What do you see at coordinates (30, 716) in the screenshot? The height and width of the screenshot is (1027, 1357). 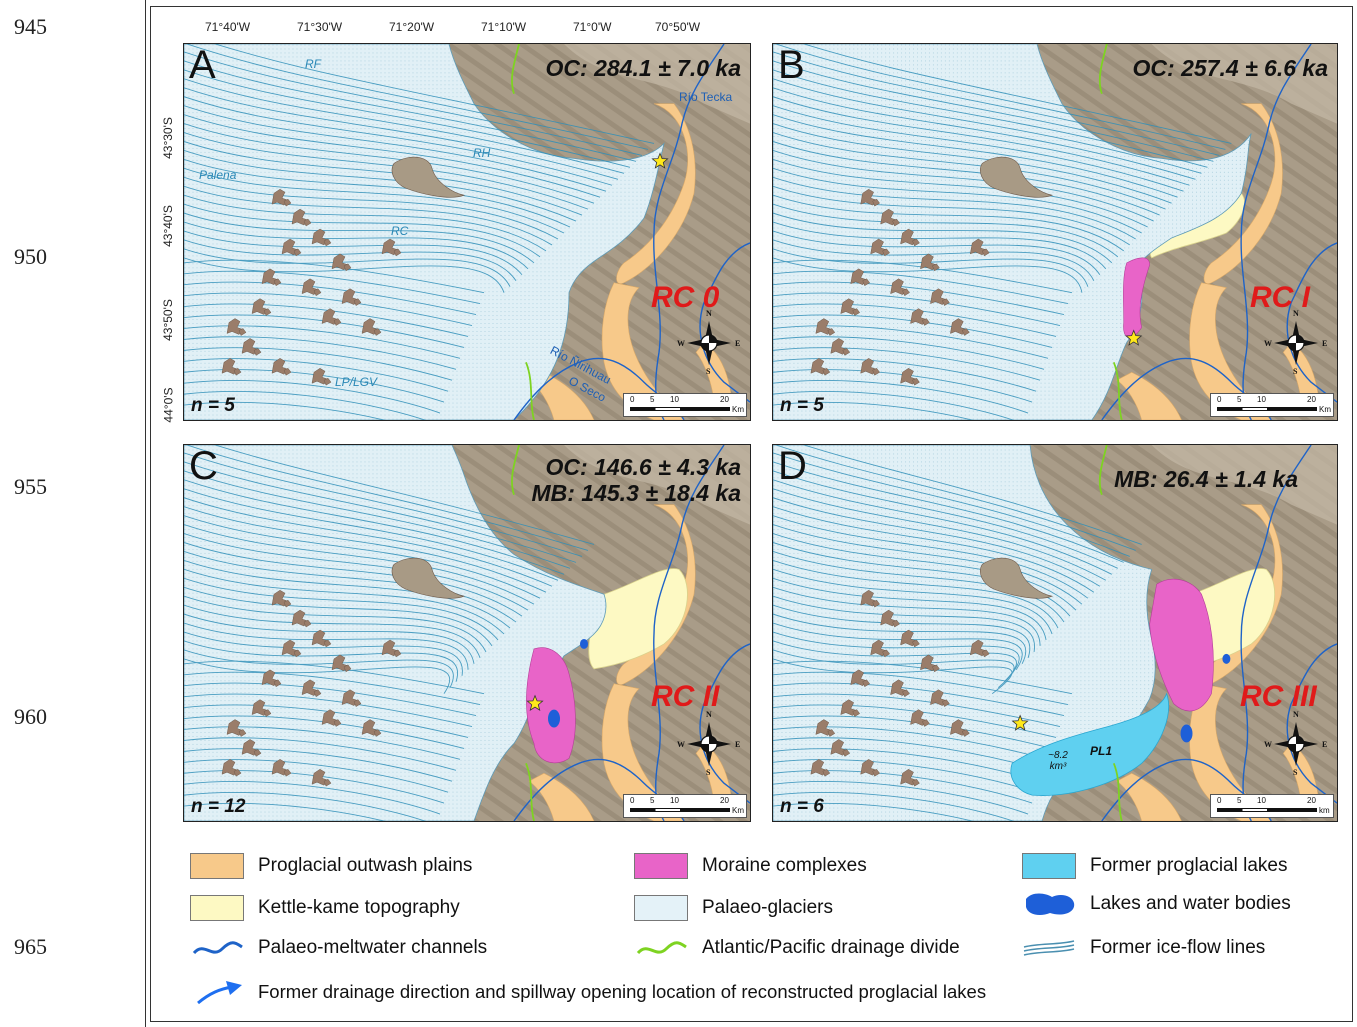 I see `line-number: 960` at bounding box center [30, 716].